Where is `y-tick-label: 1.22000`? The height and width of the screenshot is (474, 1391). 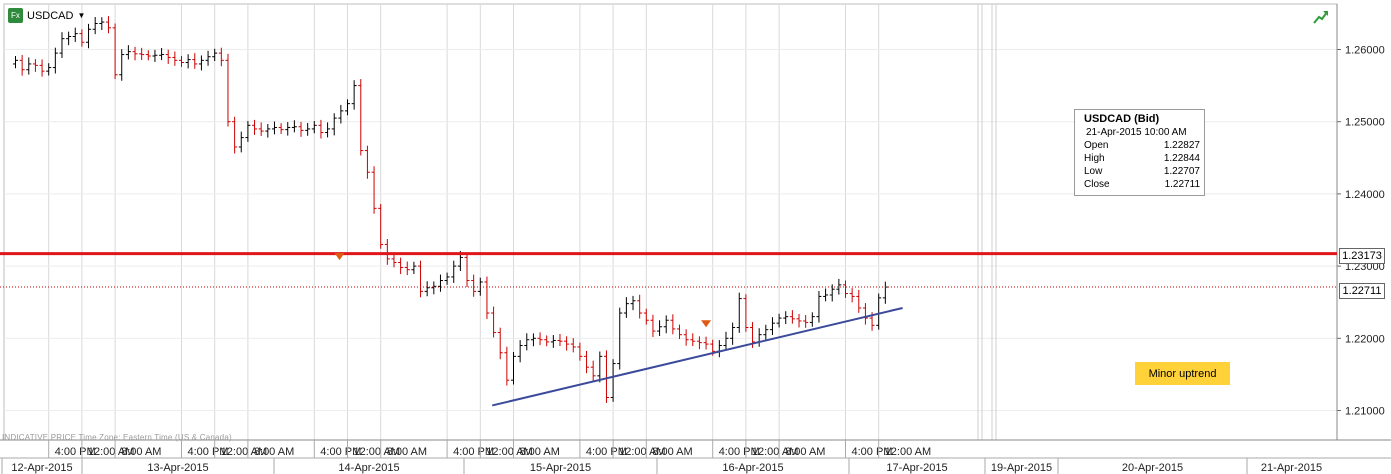
y-tick-label: 1.22000 is located at coordinates (1365, 339).